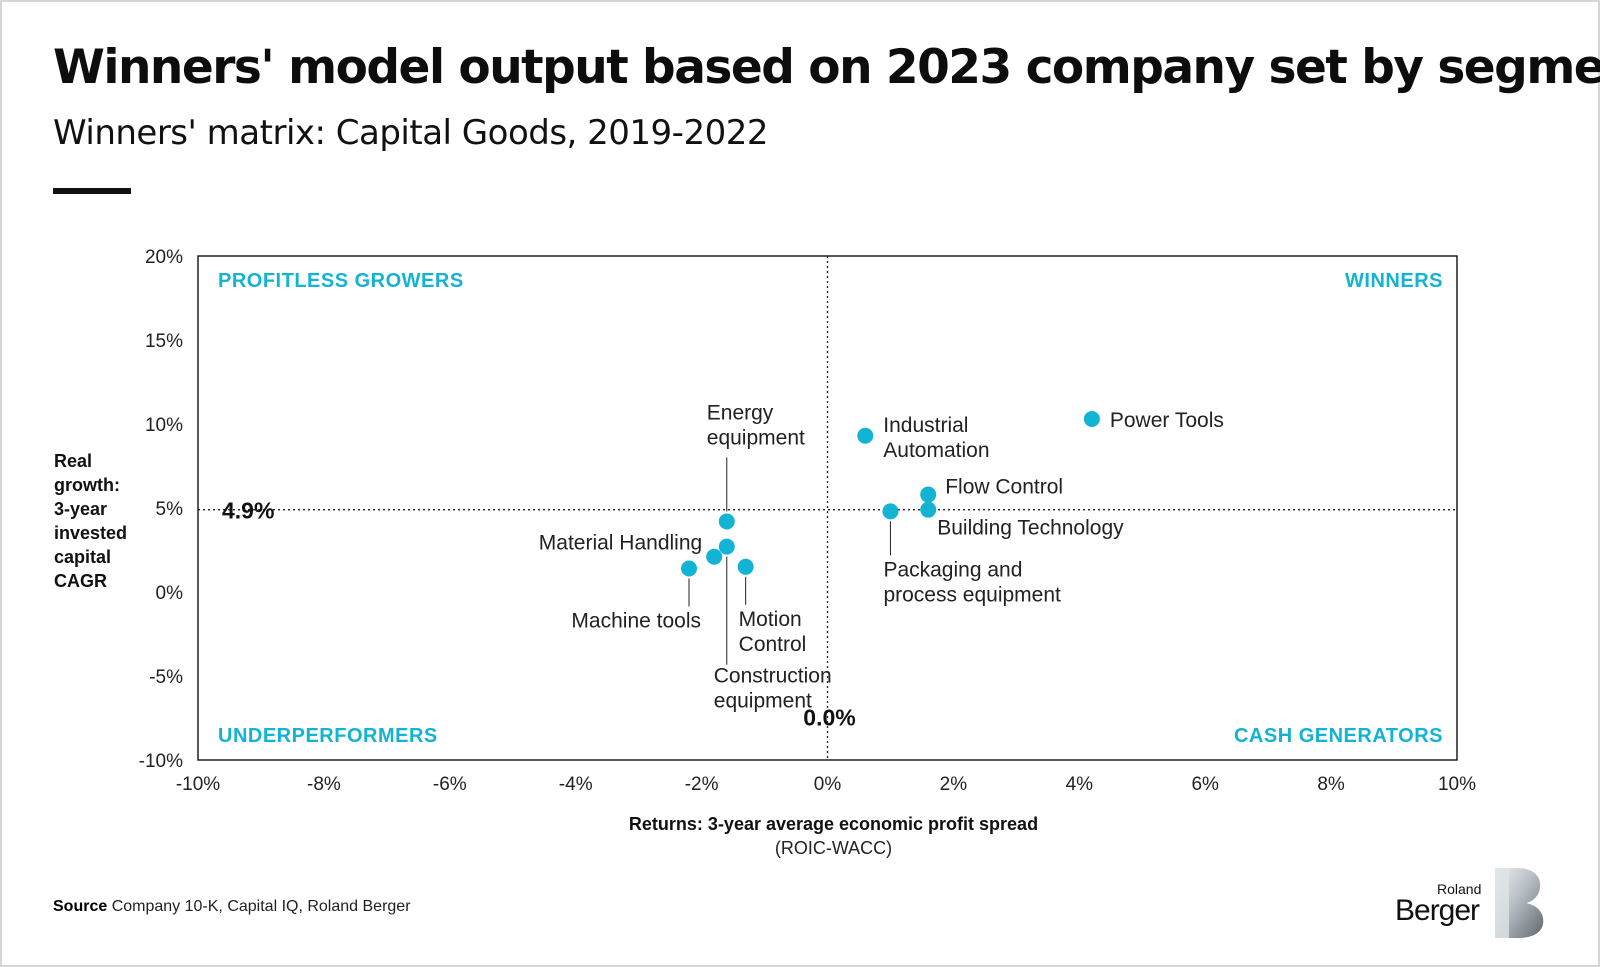 The image size is (1600, 967). Describe the element at coordinates (773, 676) in the screenshot. I see `data-point-label-line: Construction` at that location.